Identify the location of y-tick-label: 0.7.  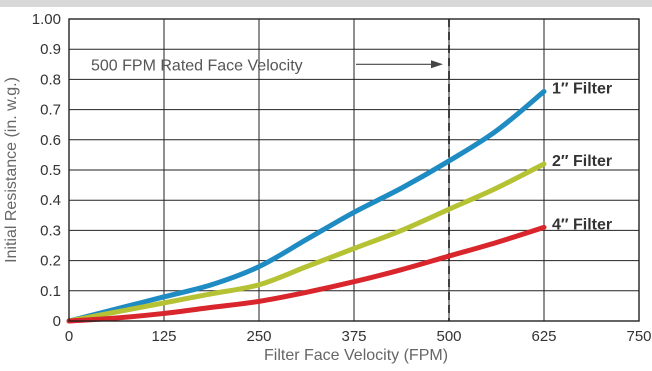
(50, 110).